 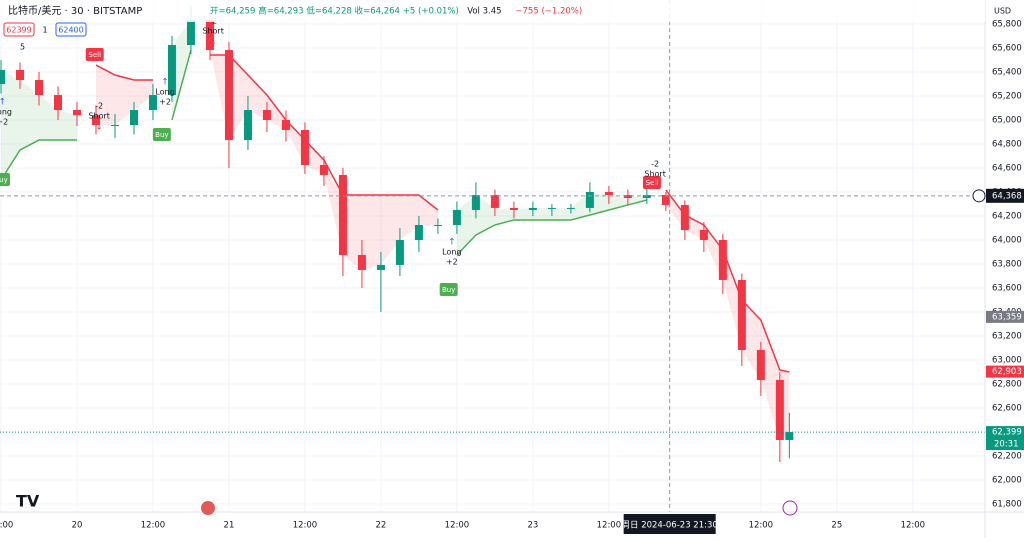 I want to click on symbol: 比特币/美元 · 30 · BITSTAMP, so click(x=75, y=10).